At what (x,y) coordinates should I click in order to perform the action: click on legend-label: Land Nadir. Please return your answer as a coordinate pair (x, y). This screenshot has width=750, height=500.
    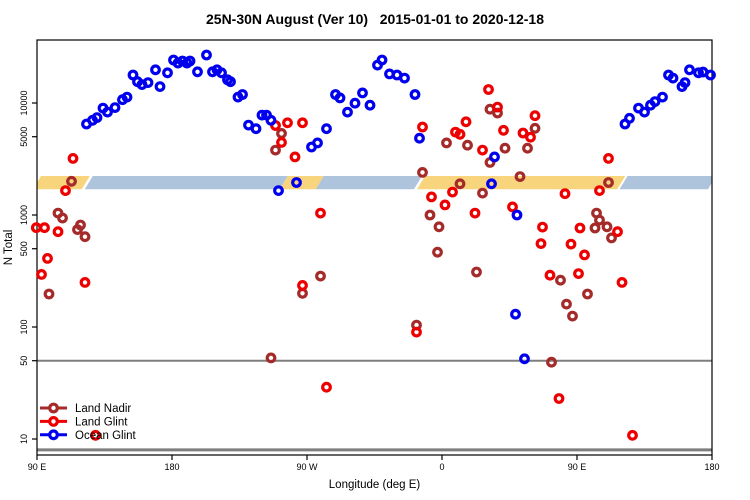
    Looking at the image, I should click on (103, 409).